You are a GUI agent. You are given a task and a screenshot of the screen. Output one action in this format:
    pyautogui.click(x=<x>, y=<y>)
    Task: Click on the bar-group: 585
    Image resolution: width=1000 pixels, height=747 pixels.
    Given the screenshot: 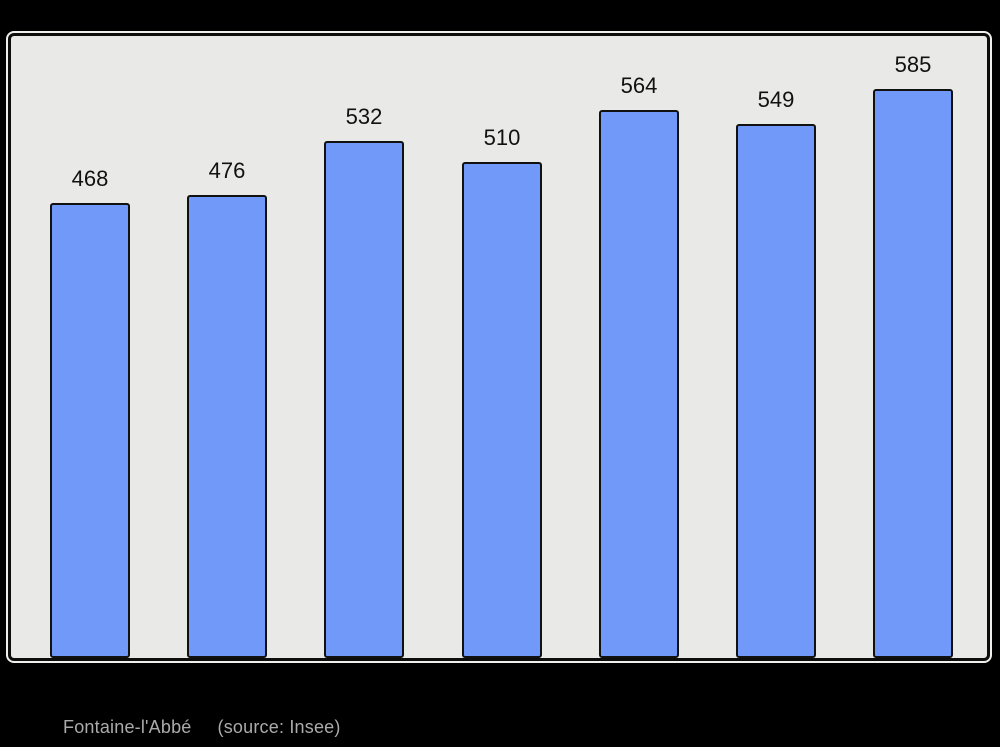 What is the action you would take?
    pyautogui.click(x=913, y=355)
    